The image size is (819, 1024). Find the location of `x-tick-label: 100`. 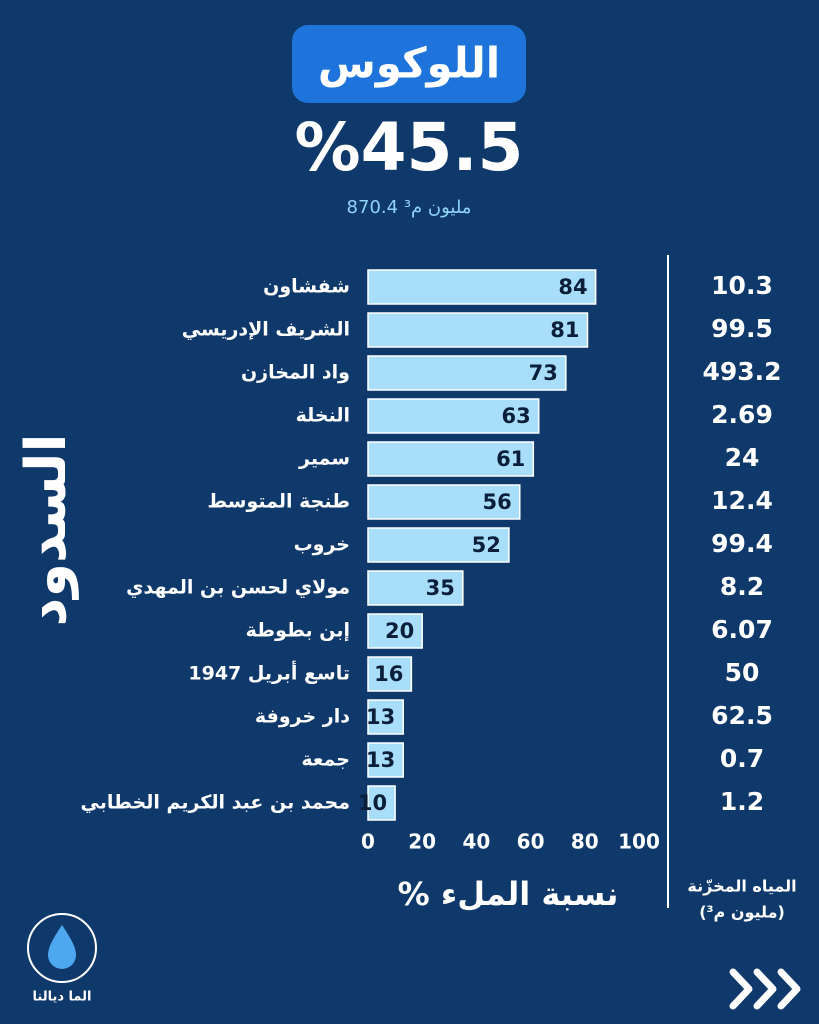

x-tick-label: 100 is located at coordinates (639, 842).